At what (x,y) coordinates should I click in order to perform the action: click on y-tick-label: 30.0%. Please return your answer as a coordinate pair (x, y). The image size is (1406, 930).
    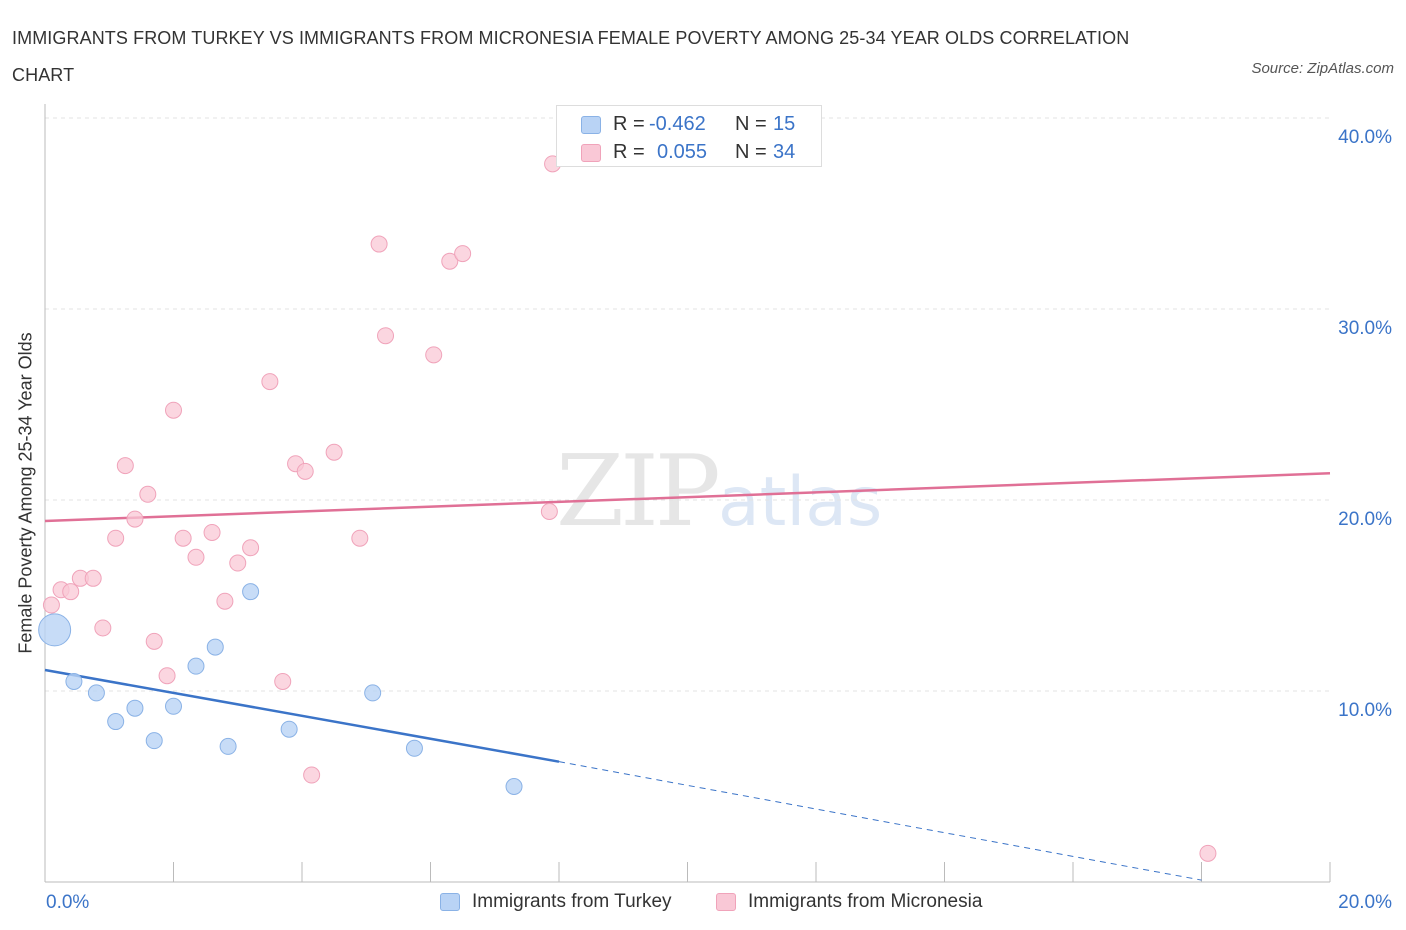
    Looking at the image, I should click on (1365, 328).